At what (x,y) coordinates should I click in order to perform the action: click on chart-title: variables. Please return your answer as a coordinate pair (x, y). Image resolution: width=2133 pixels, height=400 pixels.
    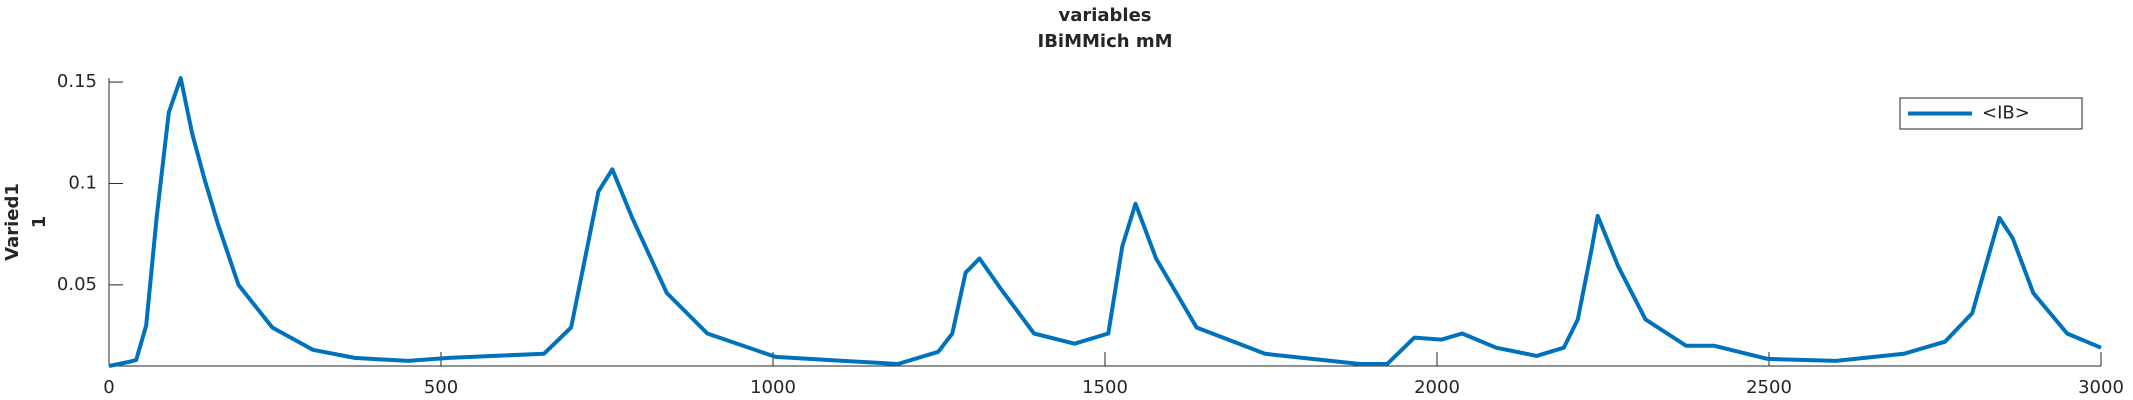
    Looking at the image, I should click on (1104, 15).